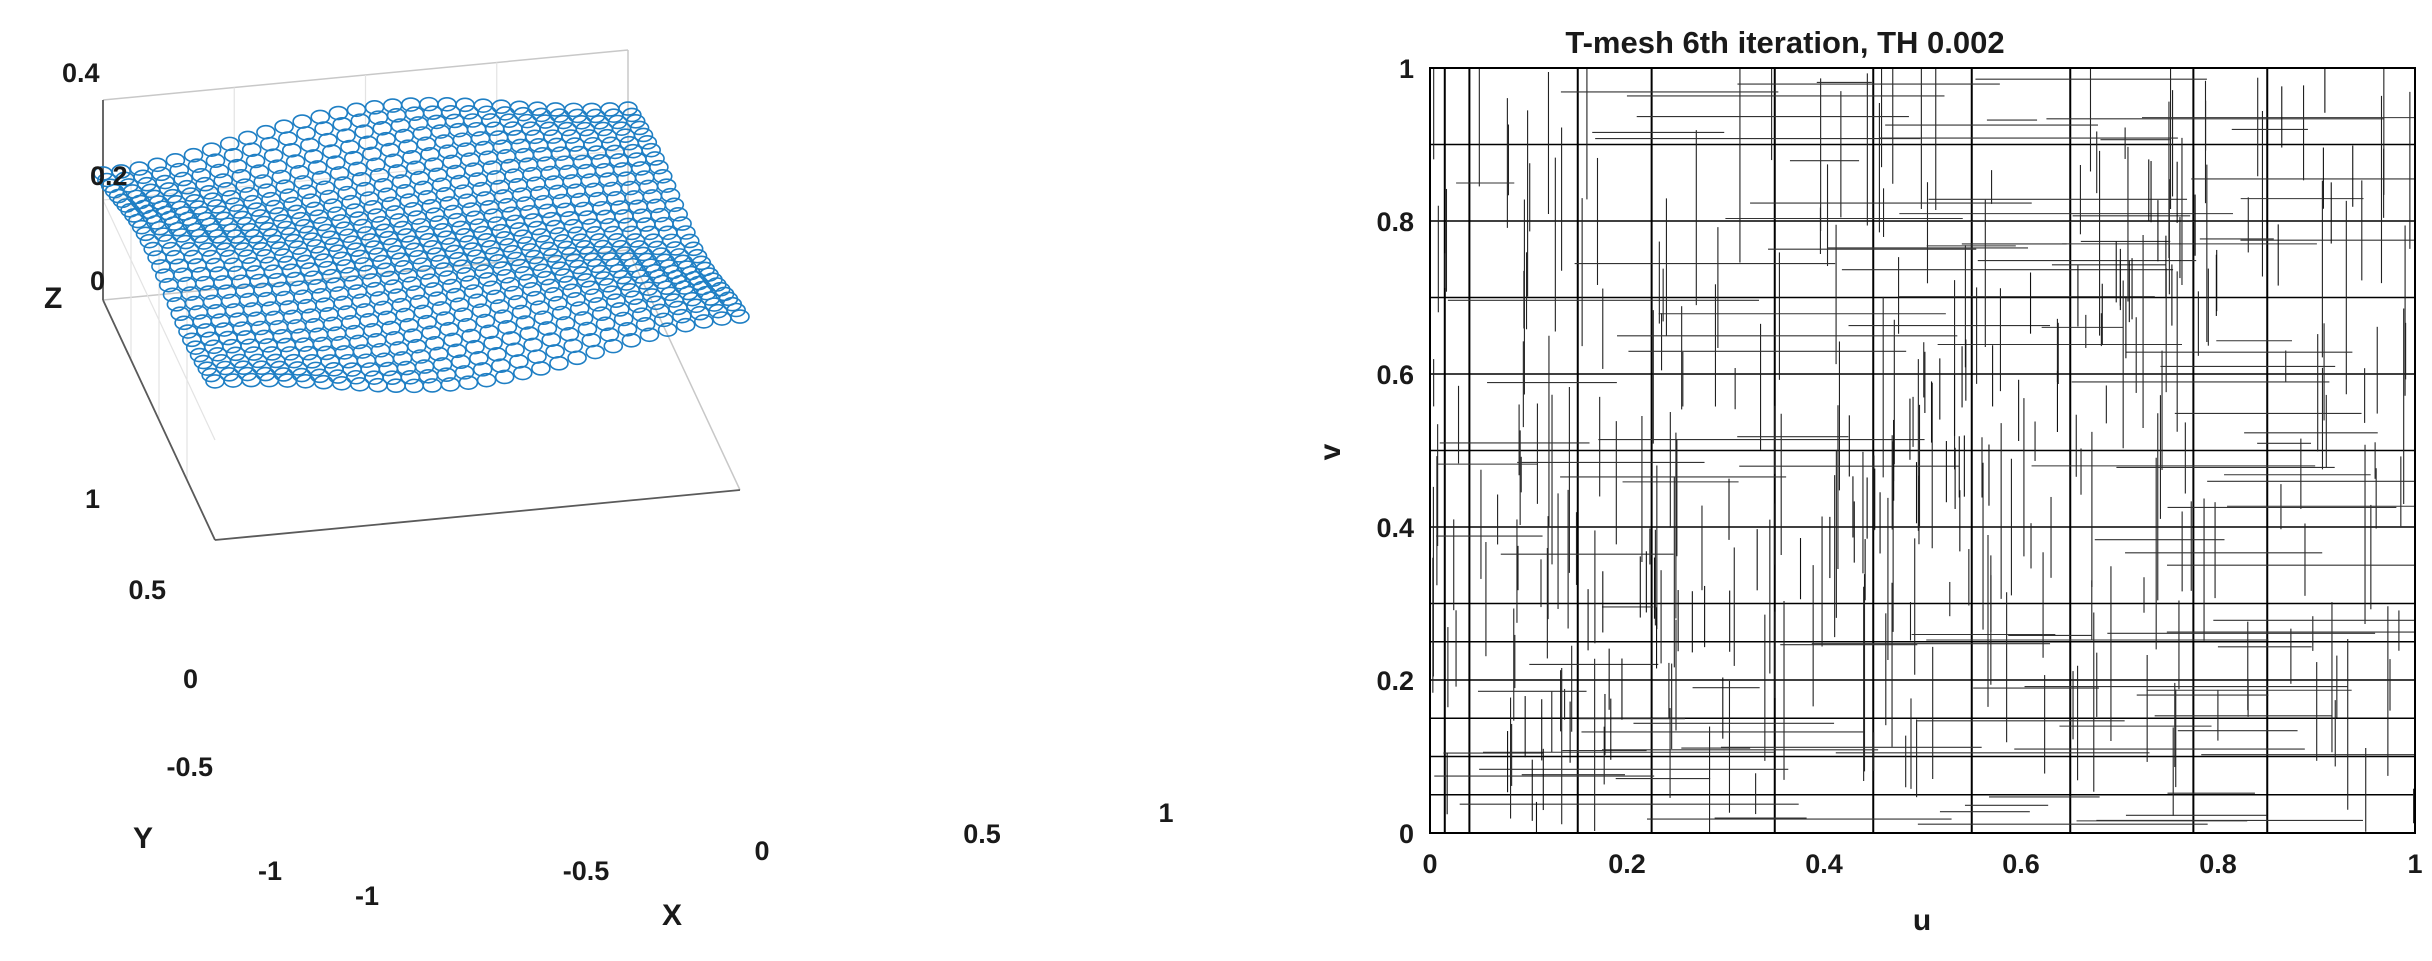  Describe the element at coordinates (1627, 864) in the screenshot. I see `u-tick-label: 0.2` at that location.